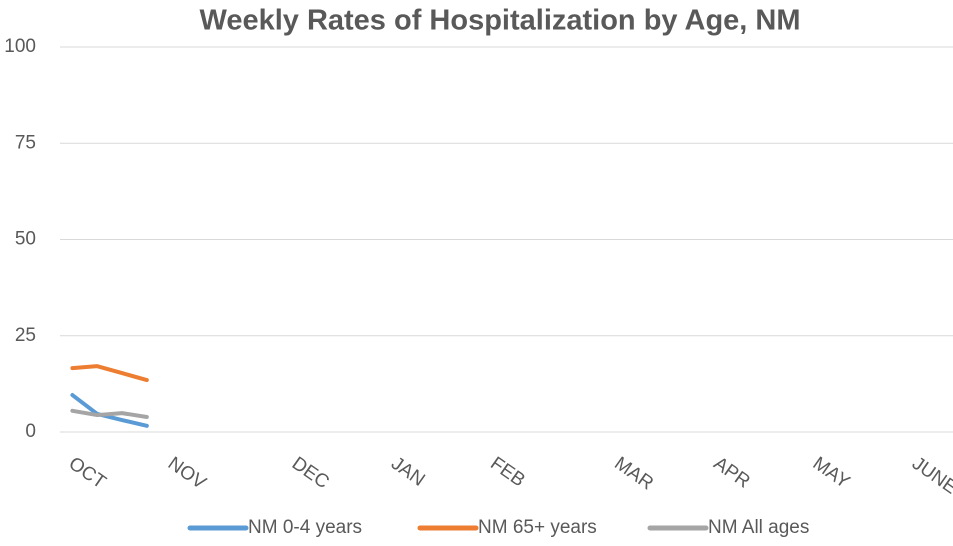  What do you see at coordinates (758, 527) in the screenshot?
I see `legend-label: NM All ages` at bounding box center [758, 527].